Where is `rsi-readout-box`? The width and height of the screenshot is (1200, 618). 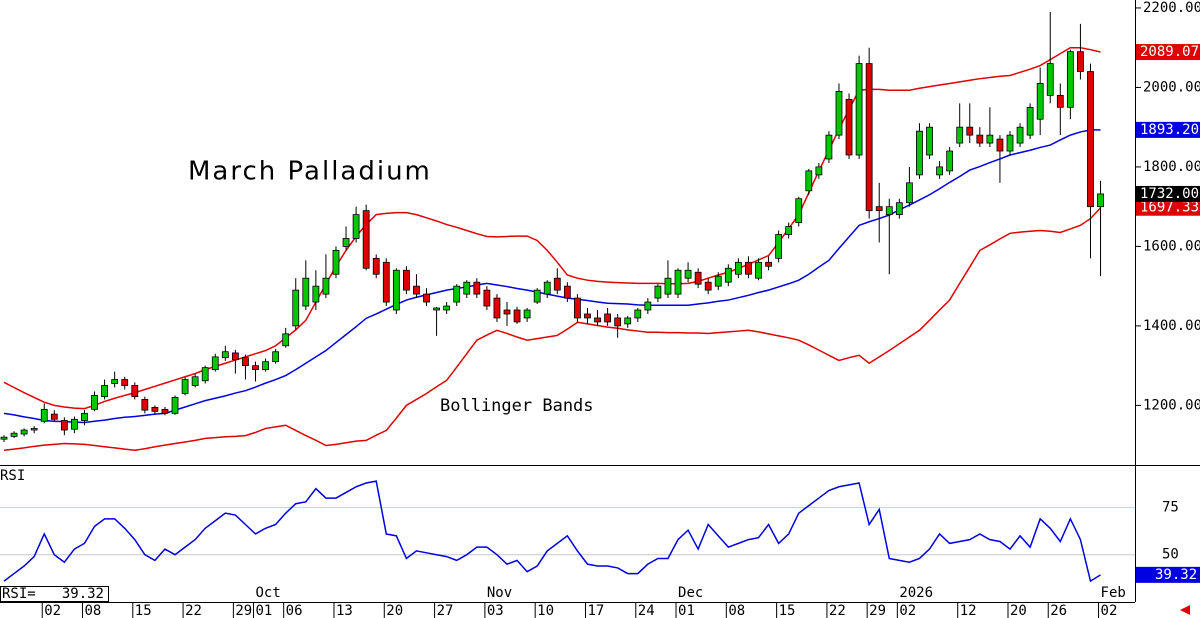
rsi-readout-box is located at coordinates (54, 594).